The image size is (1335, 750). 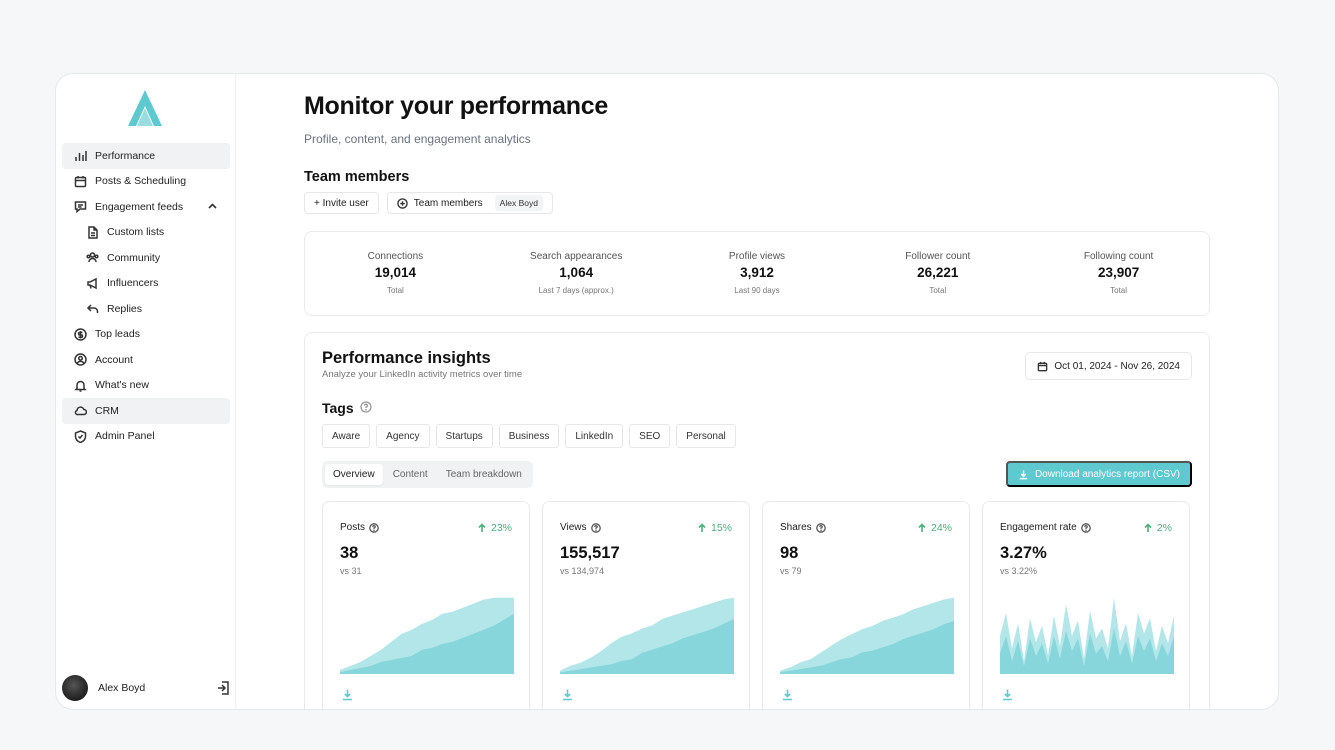 I want to click on tag-startups: Startups, so click(x=464, y=436).